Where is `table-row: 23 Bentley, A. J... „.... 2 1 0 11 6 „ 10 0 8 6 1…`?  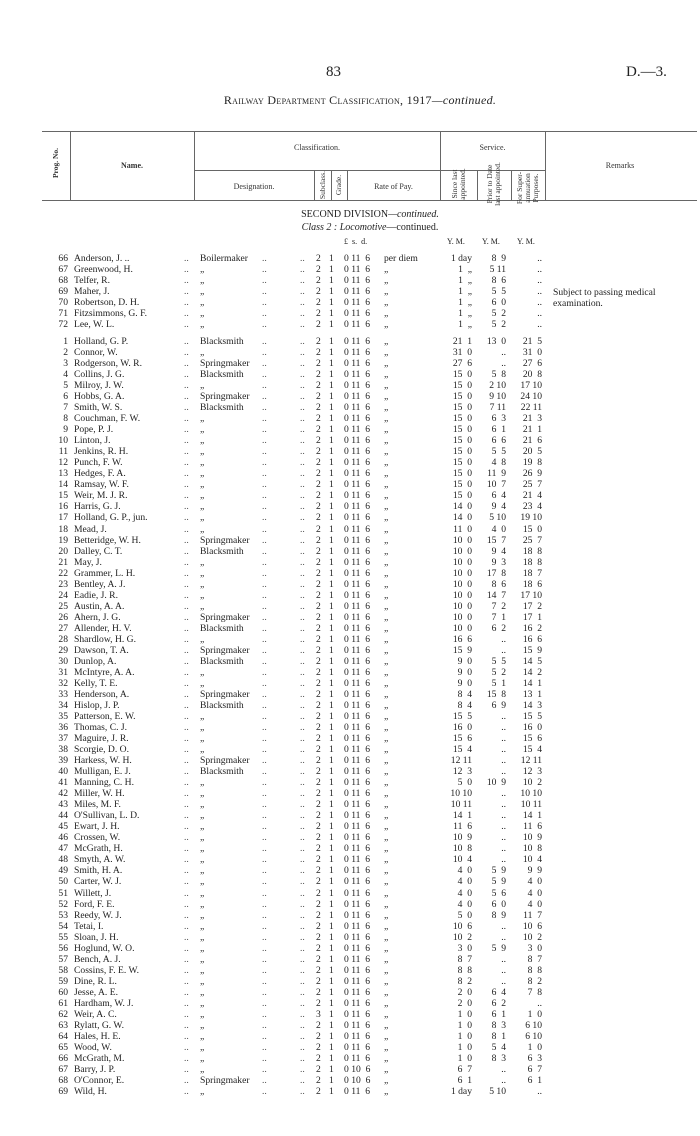
table-row: 23 Bentley, A. J... „.... 2 1 0 11 6 „ 10 0 8 6 1… is located at coordinates (350, 584).